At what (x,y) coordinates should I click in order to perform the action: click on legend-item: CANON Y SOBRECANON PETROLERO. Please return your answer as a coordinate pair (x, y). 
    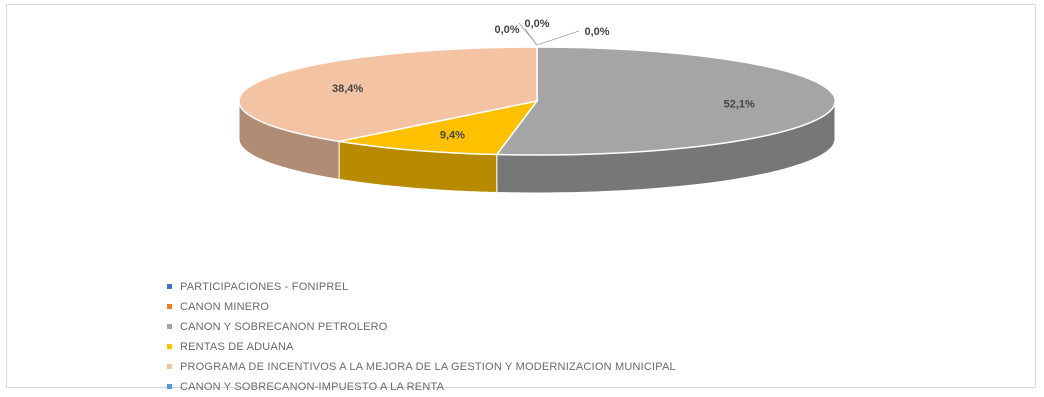
    Looking at the image, I should click on (421, 327).